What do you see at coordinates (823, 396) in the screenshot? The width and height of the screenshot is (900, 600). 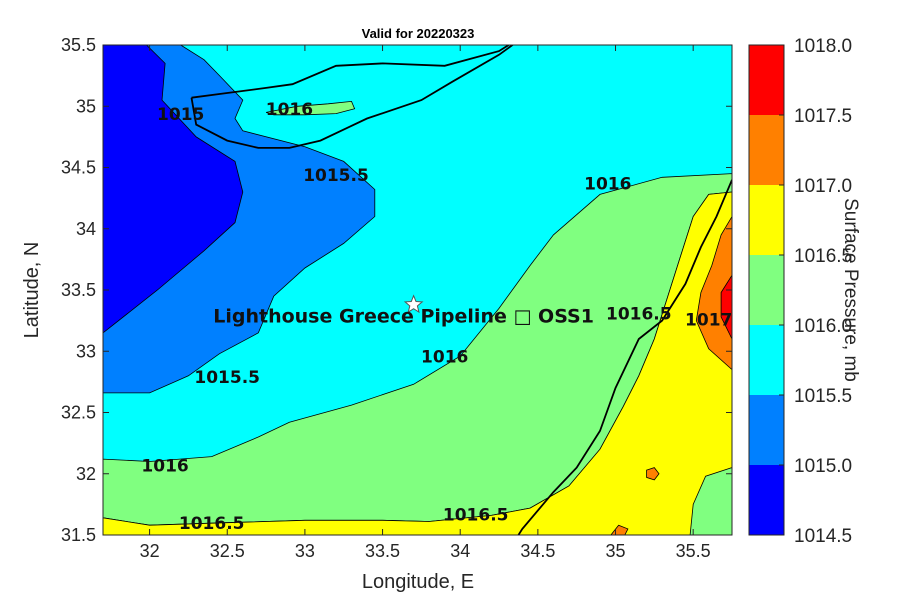 I see `colorbar-tick-label-5: 1015.5` at bounding box center [823, 396].